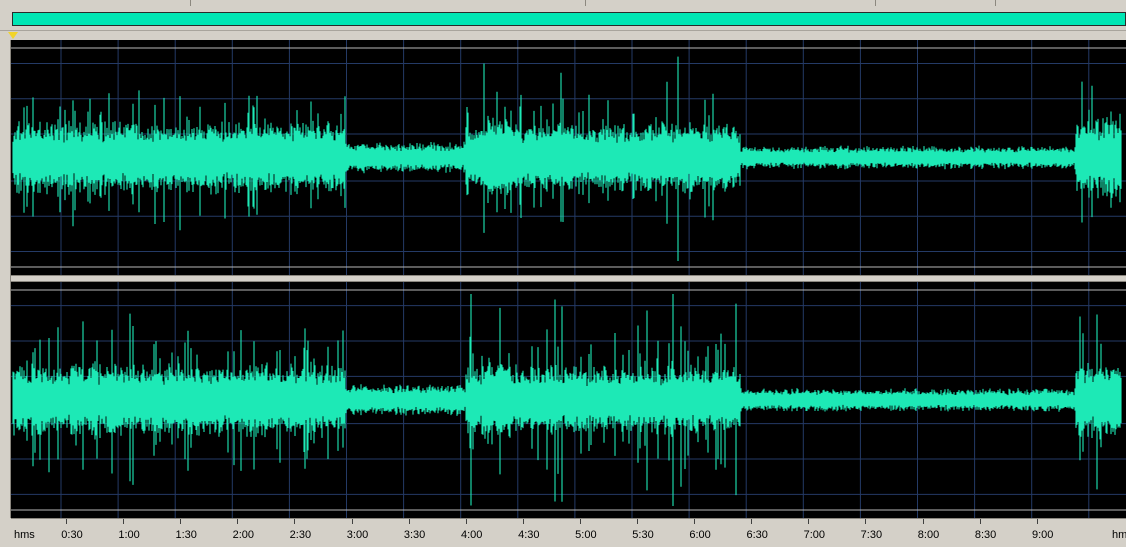 Image resolution: width=1126 pixels, height=547 pixels. Describe the element at coordinates (129, 535) in the screenshot. I see `time-tick-label: 1:00` at that location.